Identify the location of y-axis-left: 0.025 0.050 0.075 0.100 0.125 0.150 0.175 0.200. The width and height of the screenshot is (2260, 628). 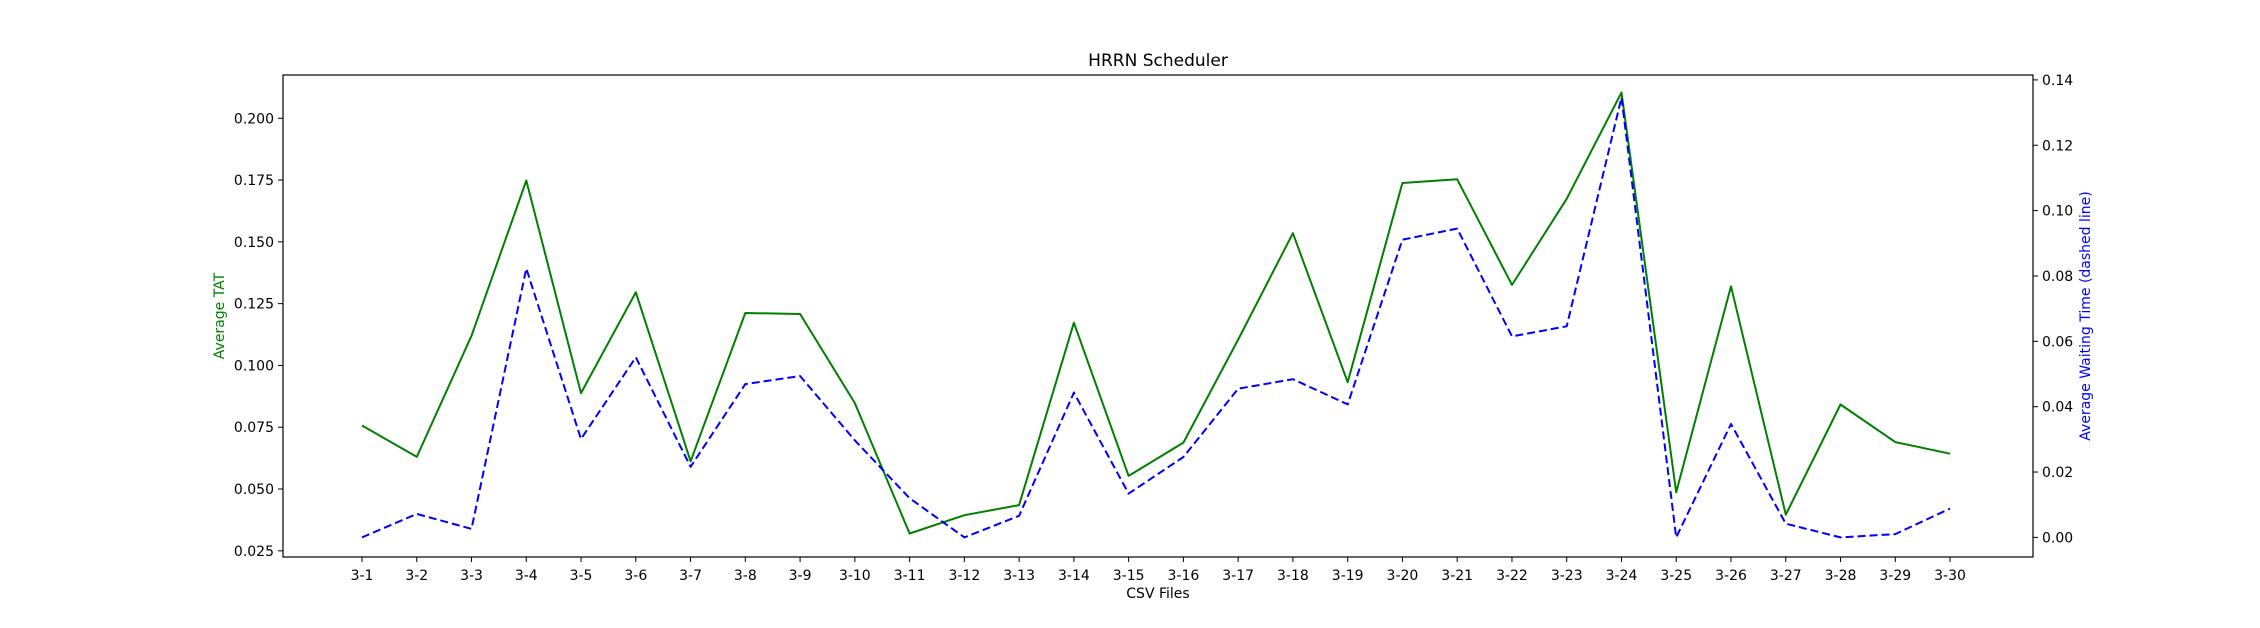
(258, 335).